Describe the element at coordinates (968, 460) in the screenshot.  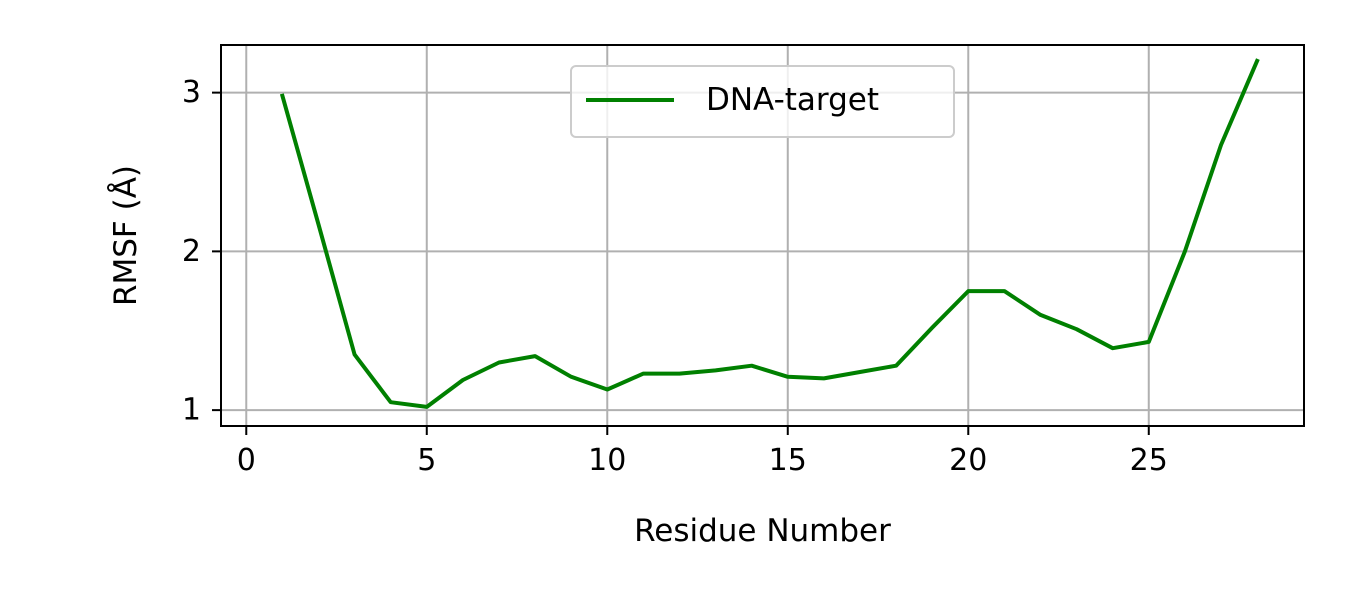
I see `x-tick-label: 20` at that location.